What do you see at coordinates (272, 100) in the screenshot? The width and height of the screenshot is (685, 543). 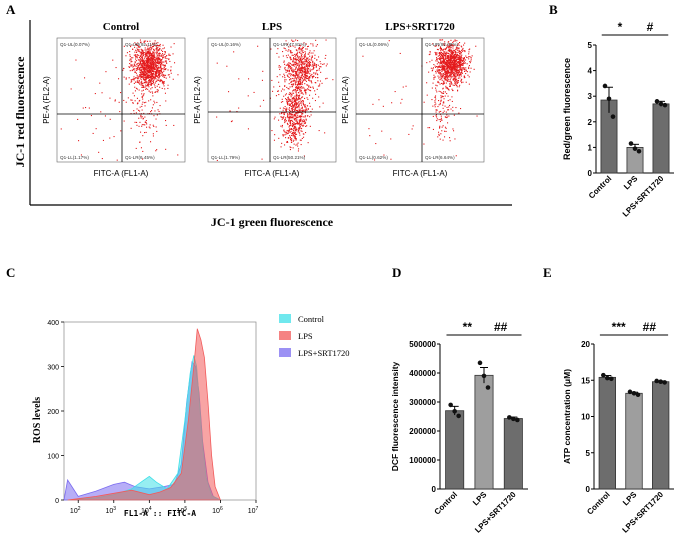 I see `flow-plot-frame` at bounding box center [272, 100].